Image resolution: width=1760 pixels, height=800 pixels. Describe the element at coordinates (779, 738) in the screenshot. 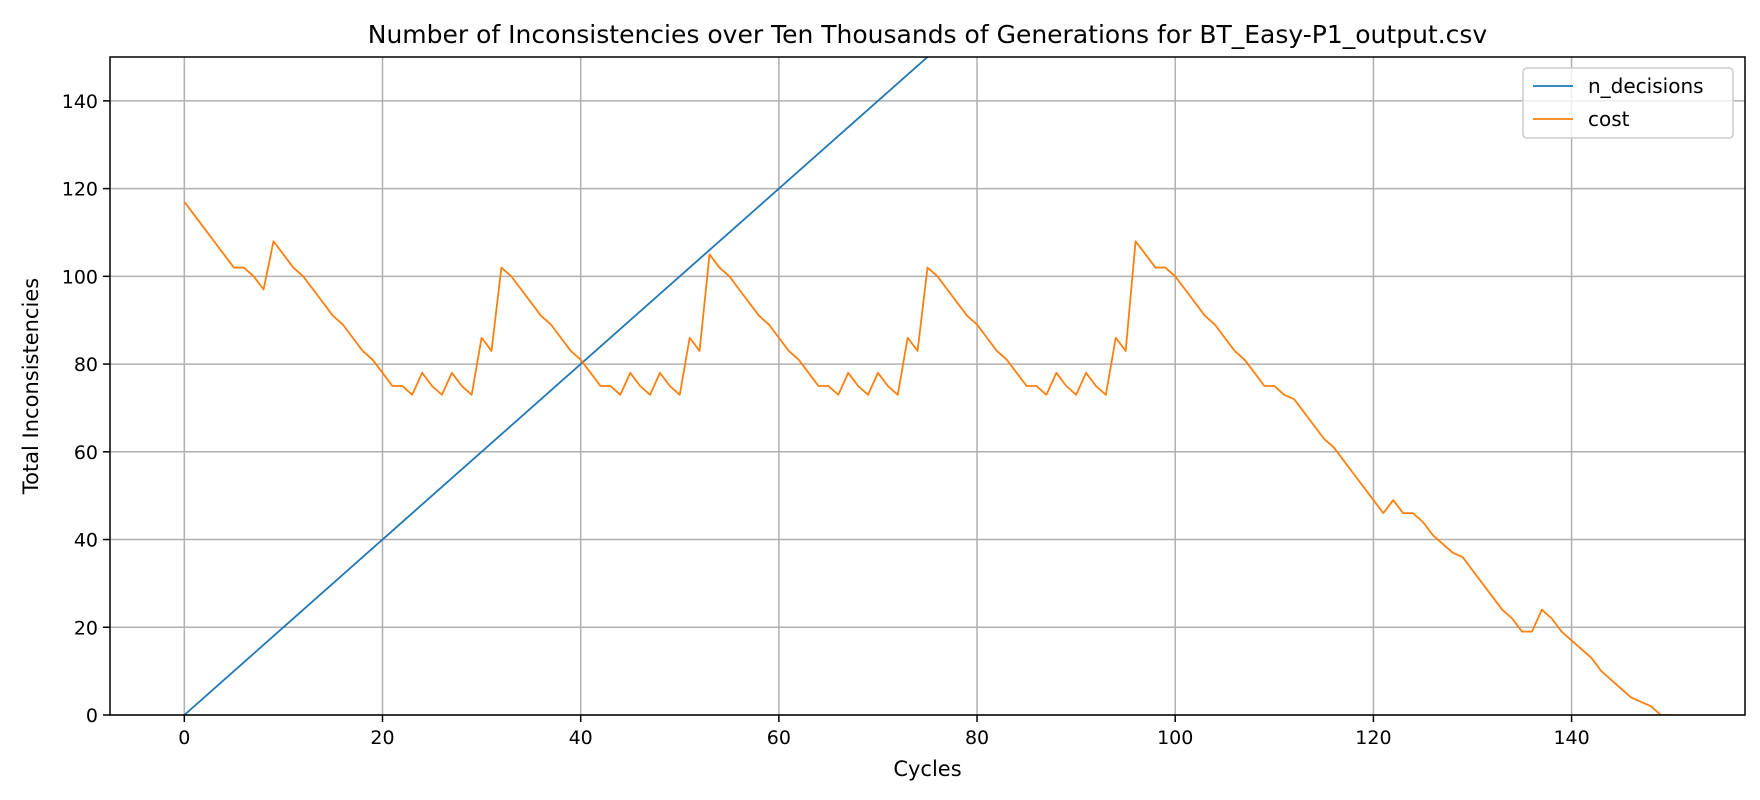

I see `x-tick-label: 60` at that location.